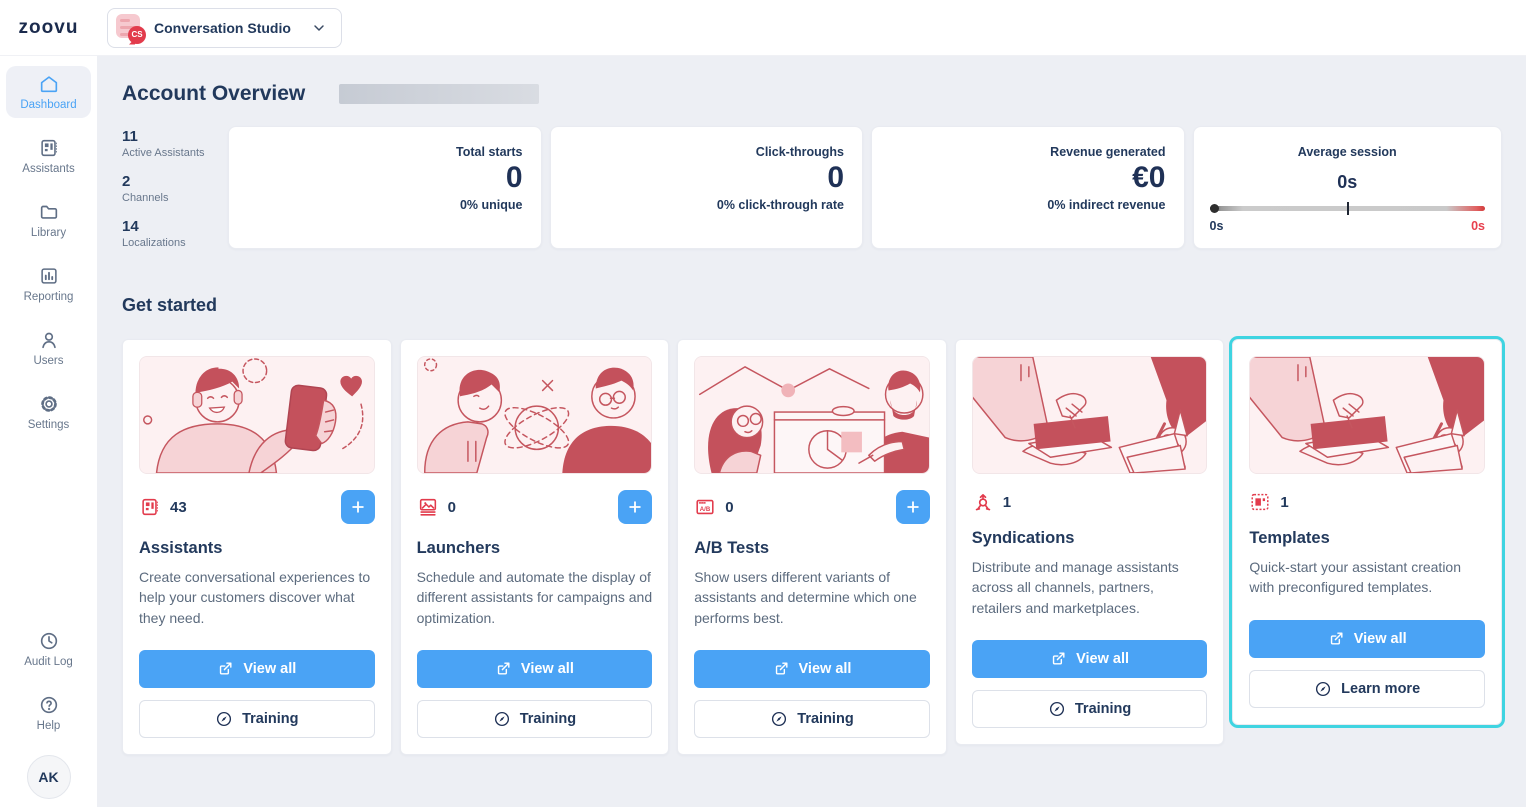  What do you see at coordinates (983, 502) in the screenshot?
I see `syndication-icon` at bounding box center [983, 502].